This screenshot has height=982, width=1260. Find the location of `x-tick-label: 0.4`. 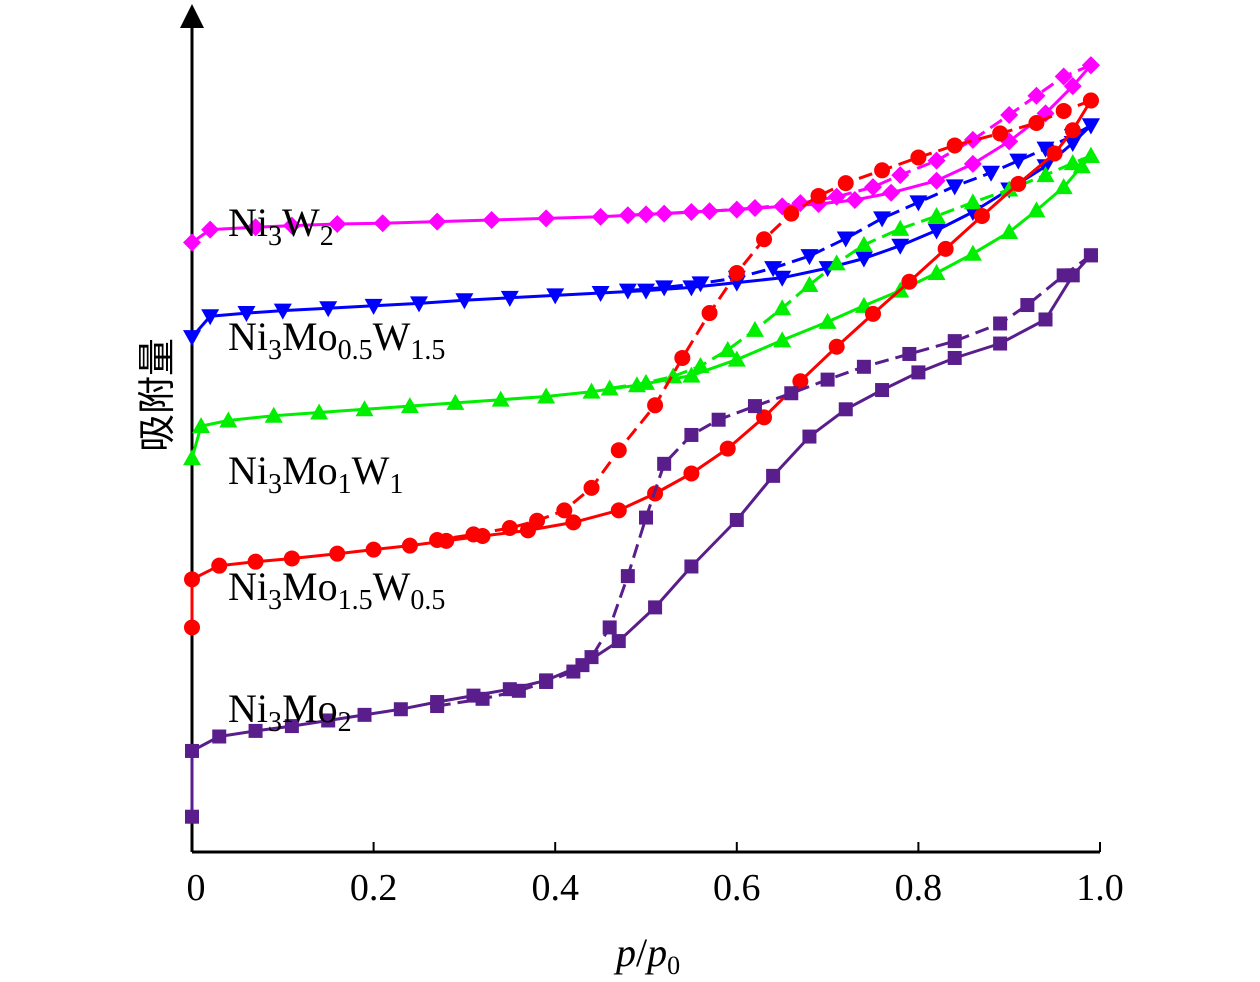

x-tick-label: 0.4 is located at coordinates (555, 888).